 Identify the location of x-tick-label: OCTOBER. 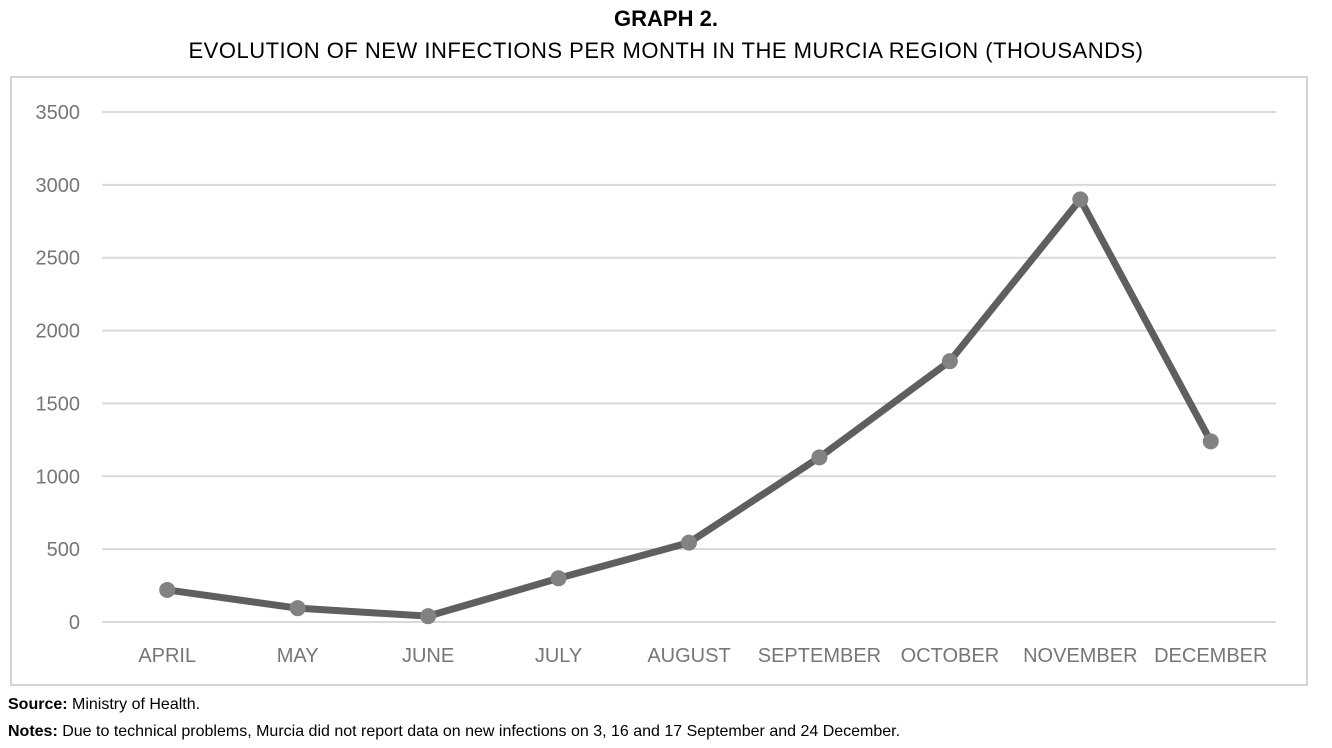
(950, 656).